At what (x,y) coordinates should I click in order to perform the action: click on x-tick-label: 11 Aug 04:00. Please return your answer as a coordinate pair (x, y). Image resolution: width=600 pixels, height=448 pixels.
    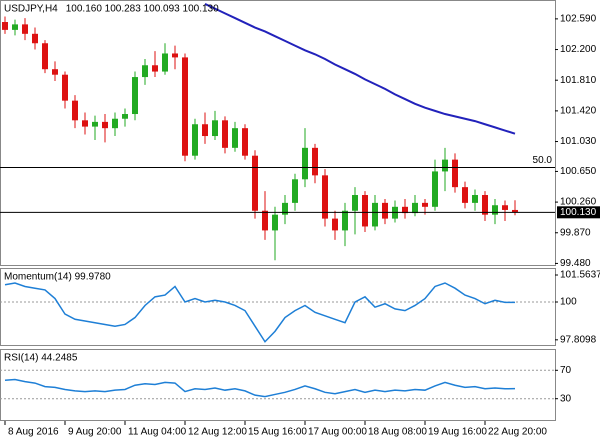
    Looking at the image, I should click on (157, 432).